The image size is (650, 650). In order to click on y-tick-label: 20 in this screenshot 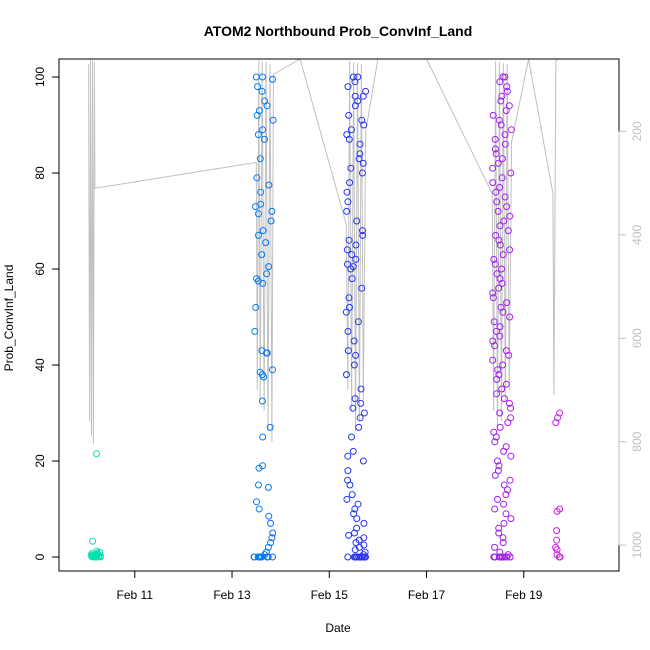, I will do `click(40, 461)`.